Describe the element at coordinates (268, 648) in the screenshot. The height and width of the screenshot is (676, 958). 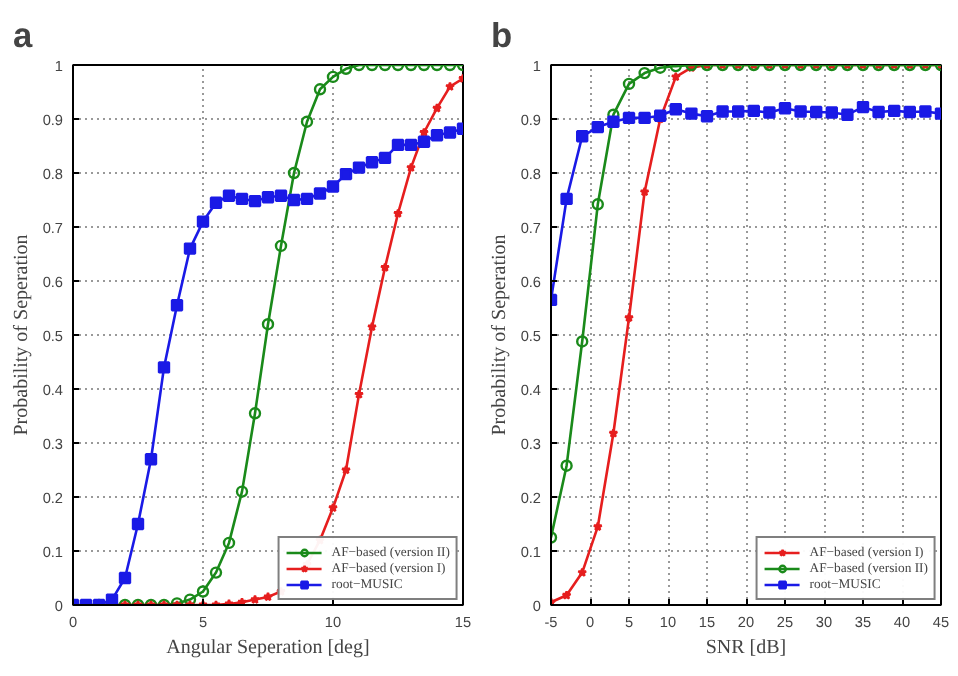
I see `x-axis-title: Angular Seperation [deg]` at that location.